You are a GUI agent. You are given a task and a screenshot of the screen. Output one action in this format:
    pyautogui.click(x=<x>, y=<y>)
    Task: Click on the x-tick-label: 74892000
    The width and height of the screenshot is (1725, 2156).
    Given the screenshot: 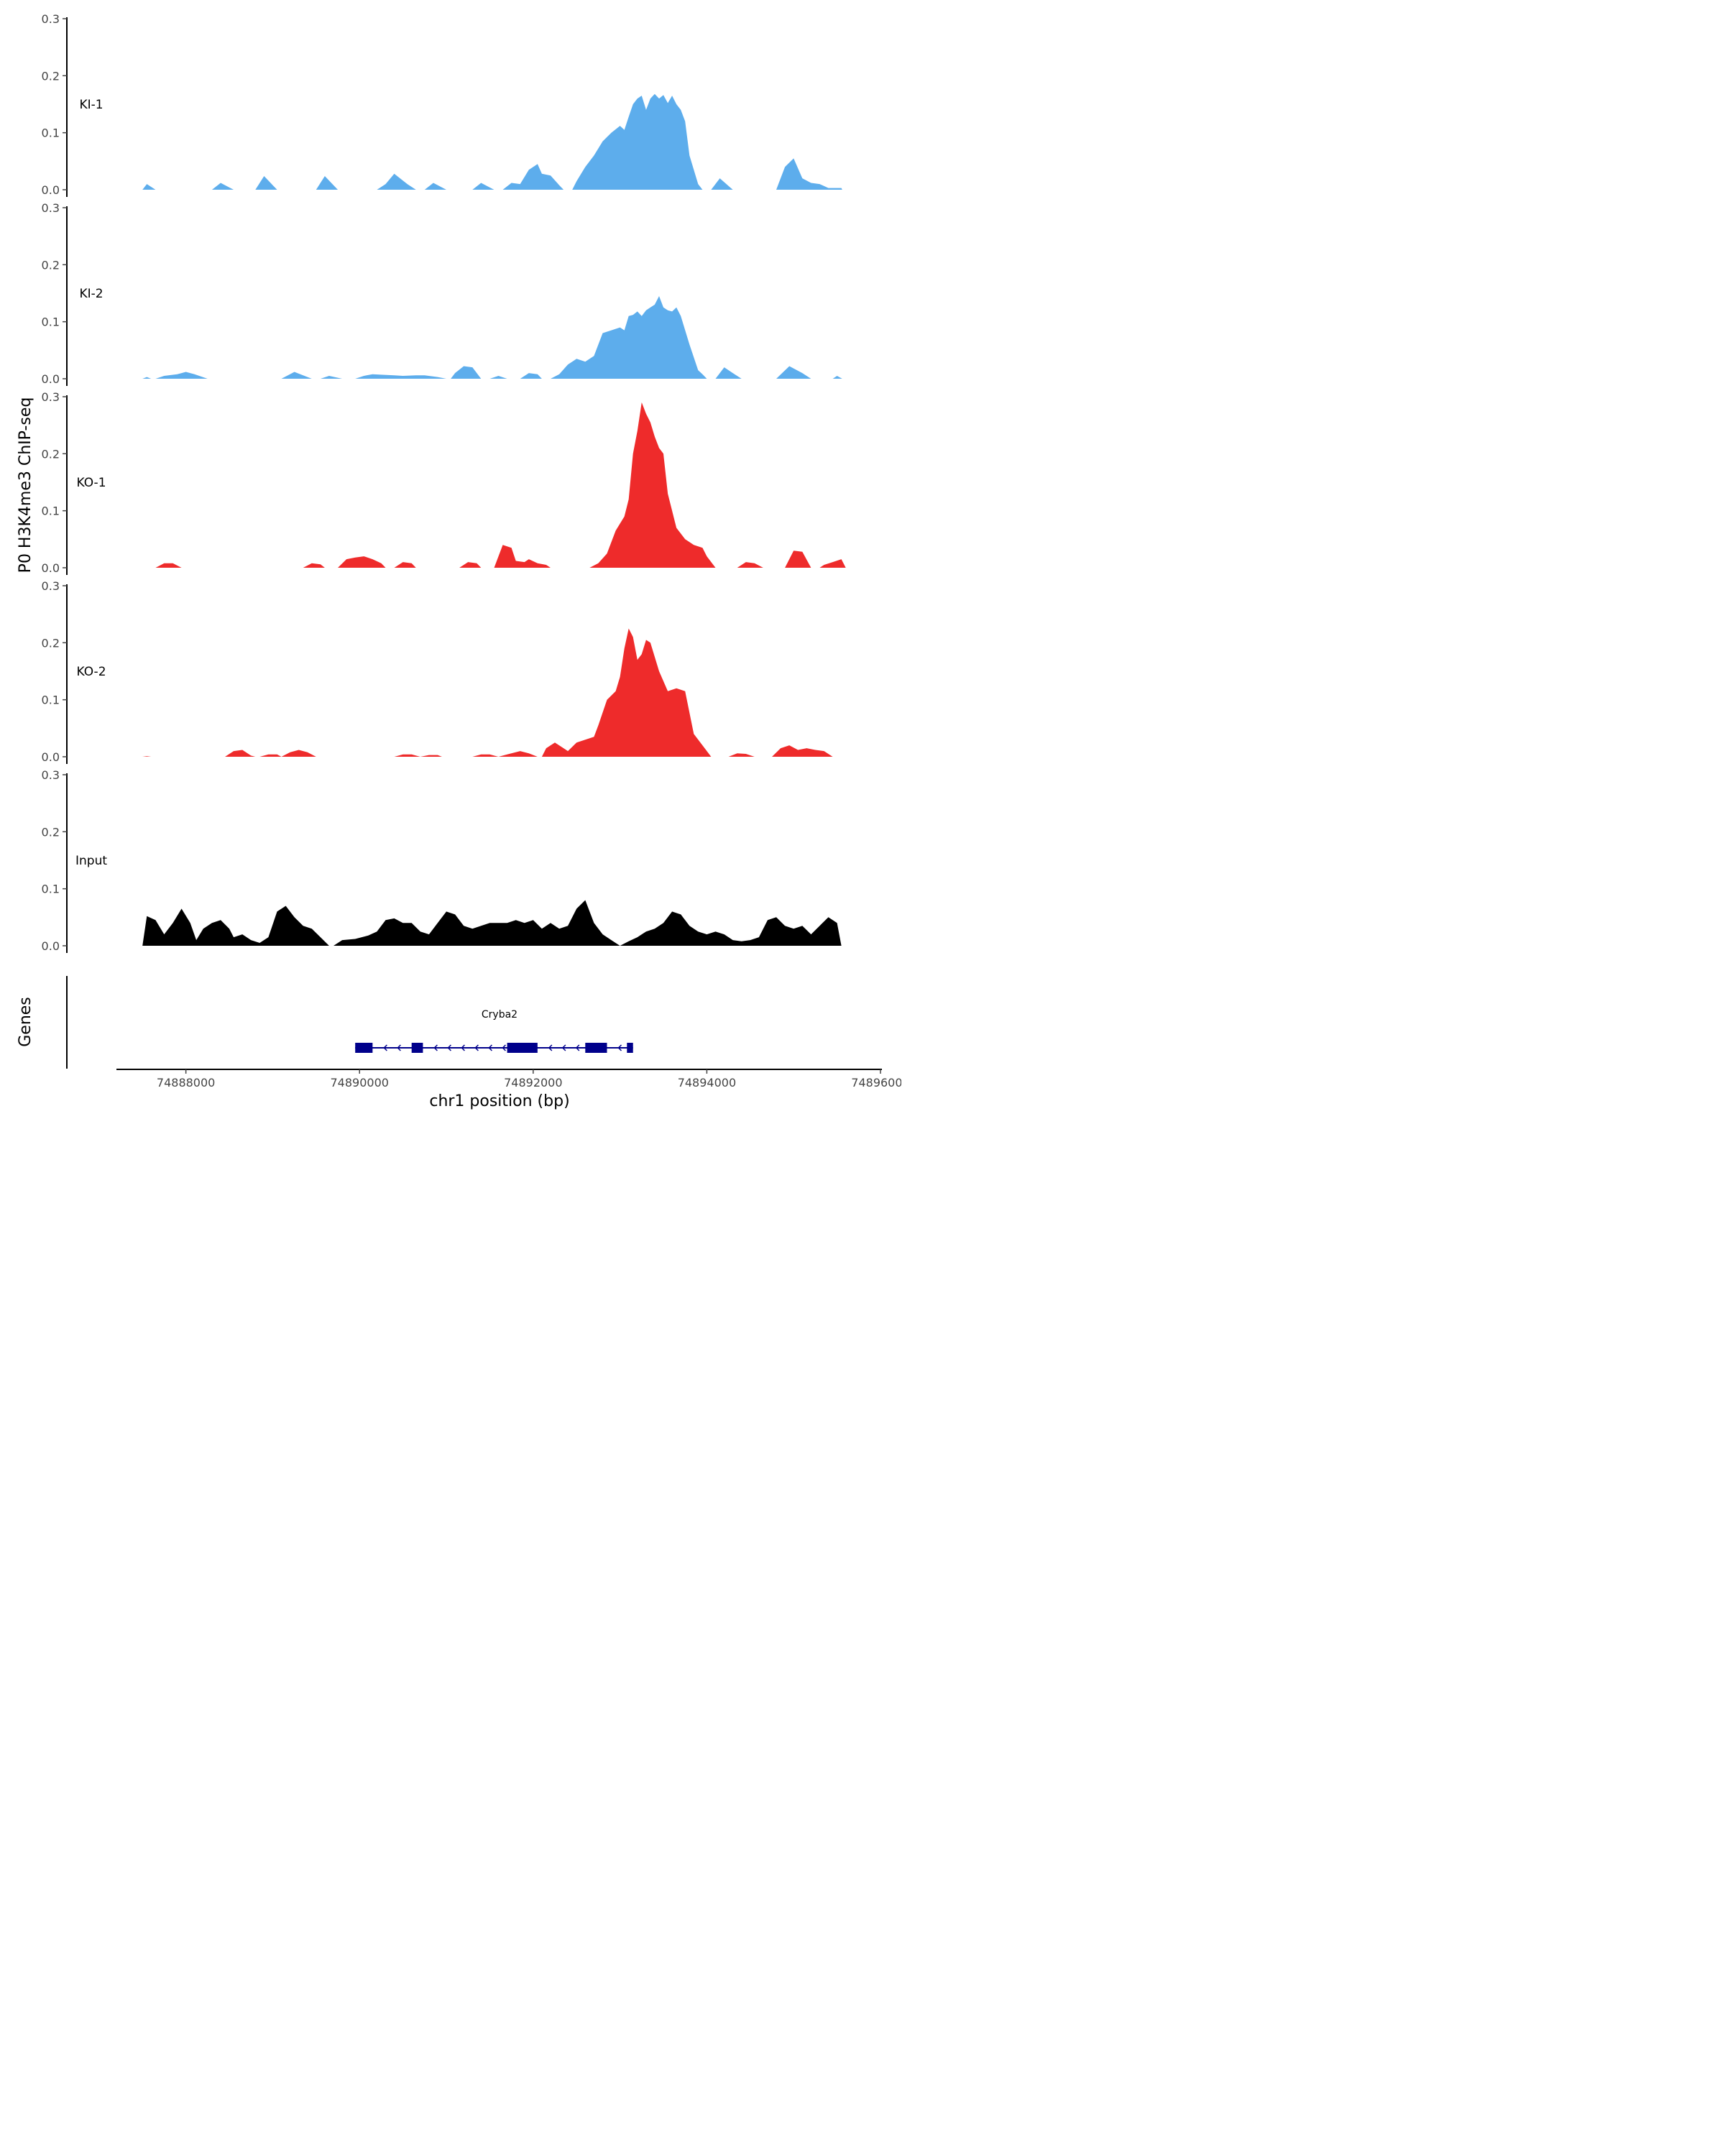 What is the action you would take?
    pyautogui.click(x=533, y=1083)
    